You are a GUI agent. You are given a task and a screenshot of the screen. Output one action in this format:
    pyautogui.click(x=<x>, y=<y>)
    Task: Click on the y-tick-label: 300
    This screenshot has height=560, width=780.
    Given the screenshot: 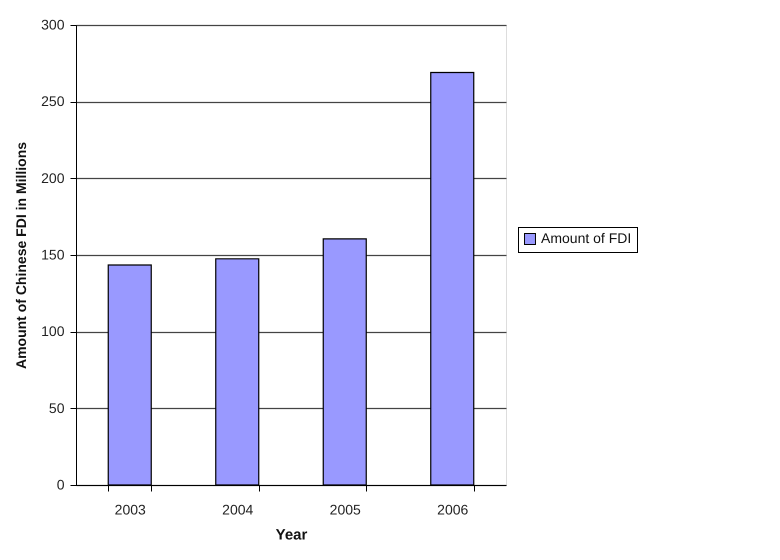 What is the action you would take?
    pyautogui.click(x=53, y=24)
    